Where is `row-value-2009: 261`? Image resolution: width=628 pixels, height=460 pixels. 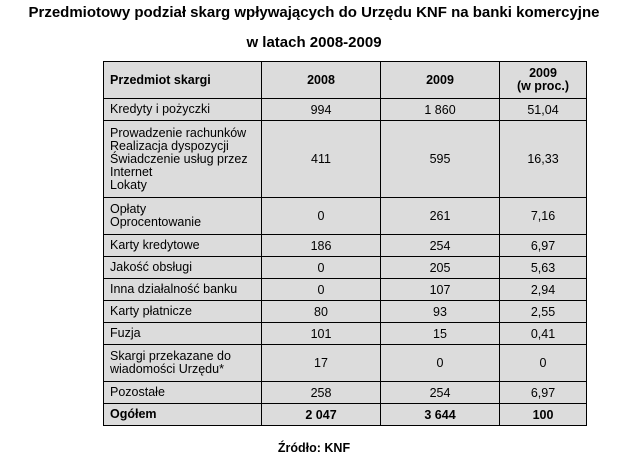
row-value-2009: 261 is located at coordinates (440, 216).